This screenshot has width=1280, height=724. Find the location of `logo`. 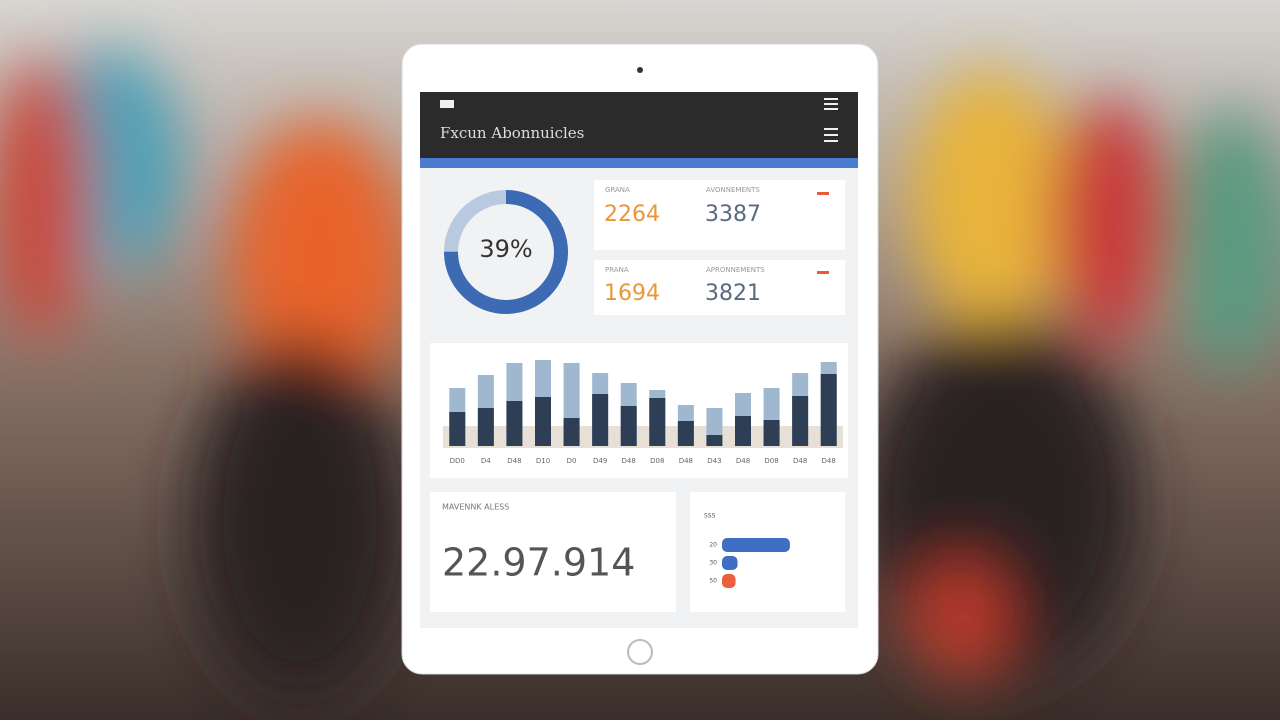

logo is located at coordinates (447, 104).